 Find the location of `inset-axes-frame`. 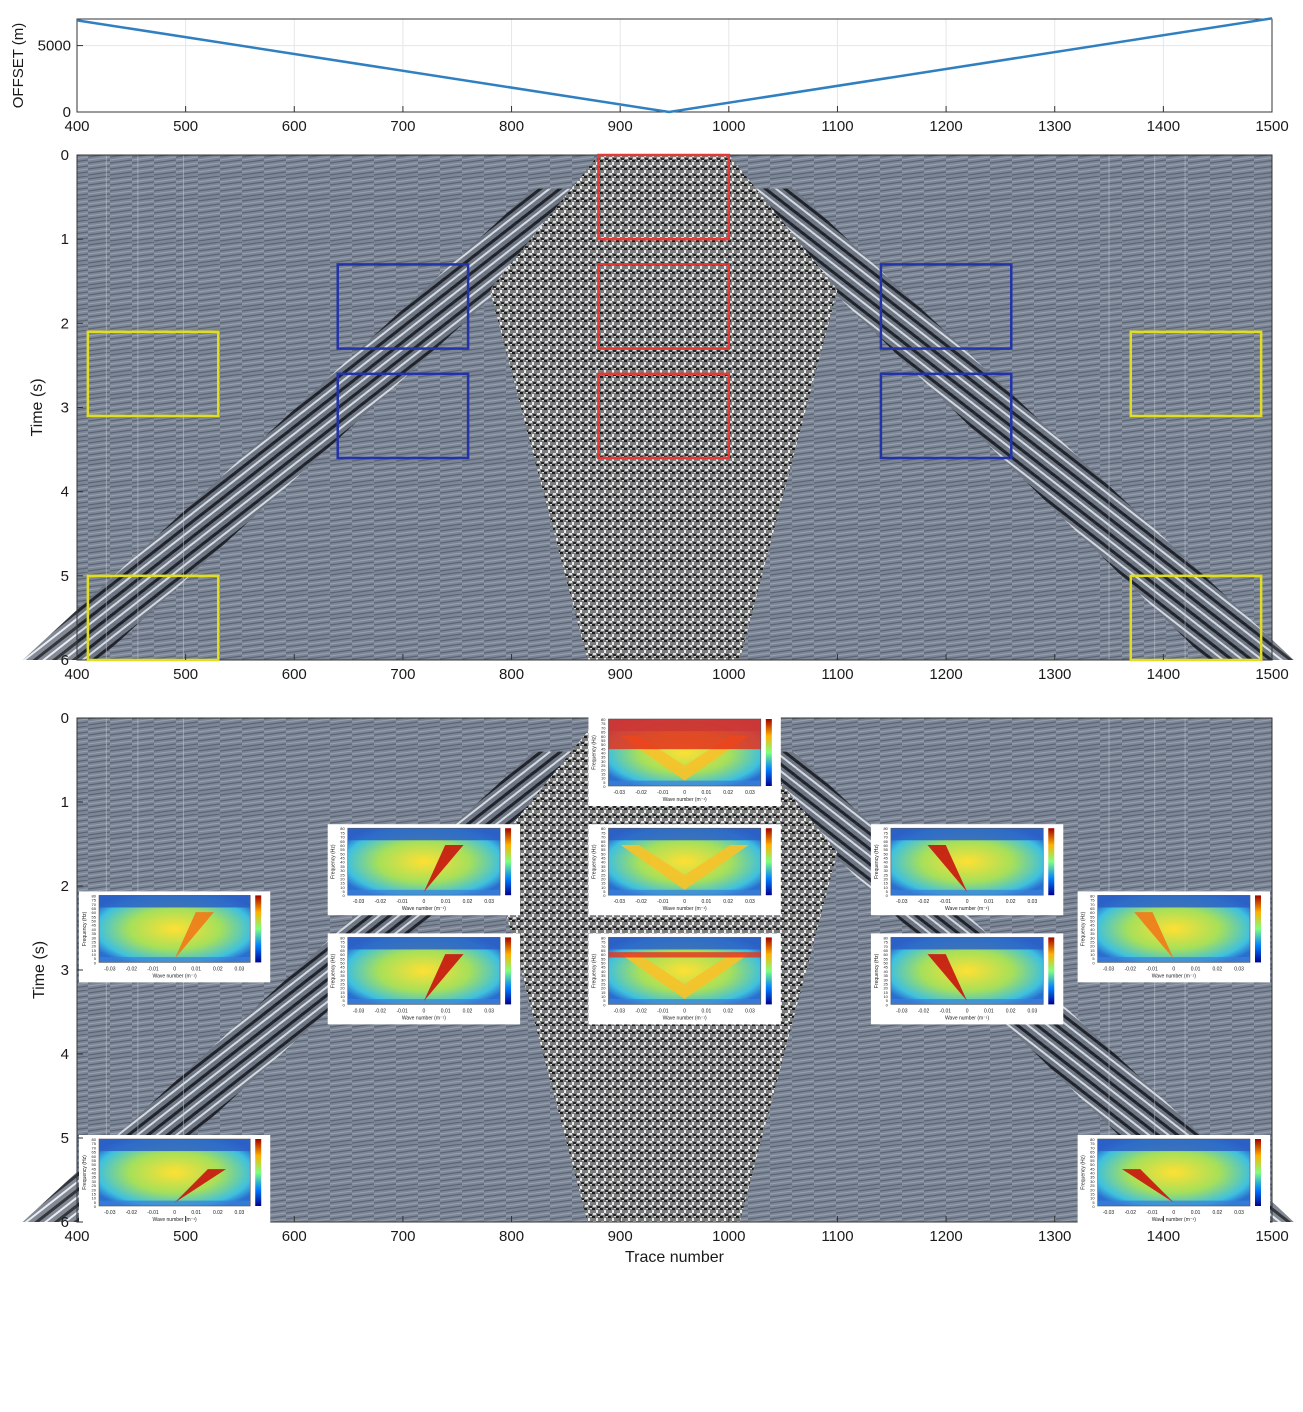

inset-axes-frame is located at coordinates (685, 971).